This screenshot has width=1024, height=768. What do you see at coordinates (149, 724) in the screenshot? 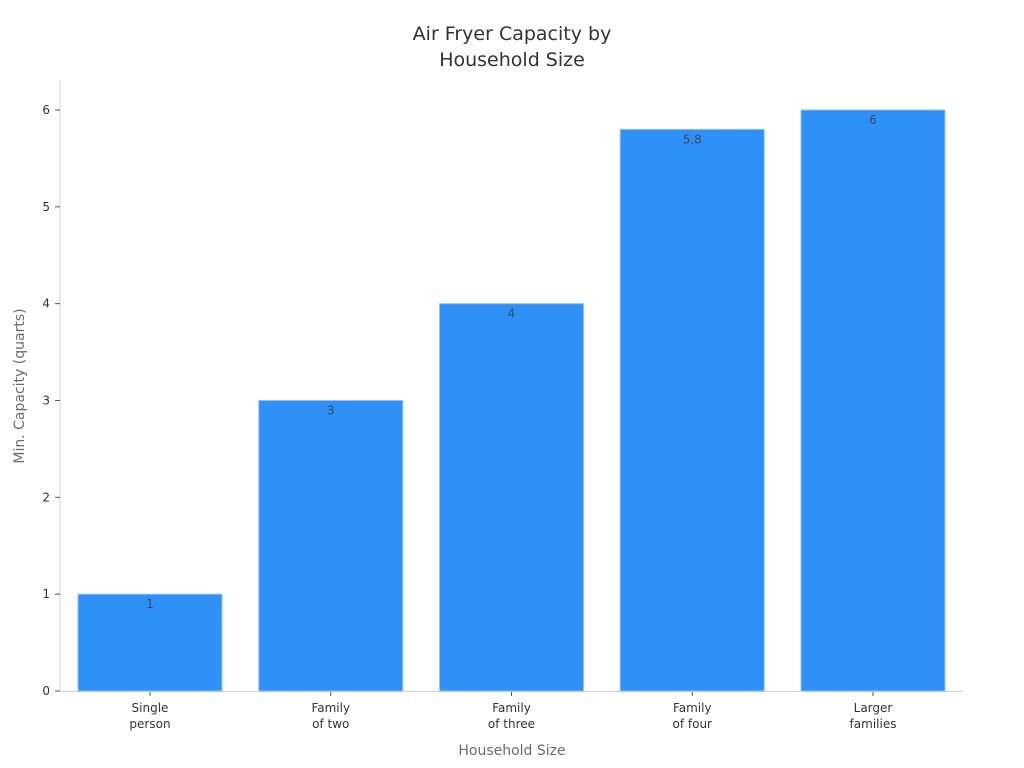
I see `x-tick-label: person` at bounding box center [149, 724].